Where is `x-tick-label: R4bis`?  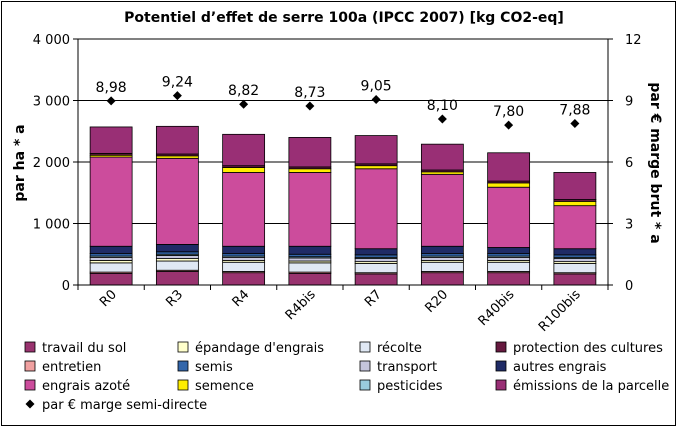 x-tick-label: R4bis is located at coordinates (301, 305).